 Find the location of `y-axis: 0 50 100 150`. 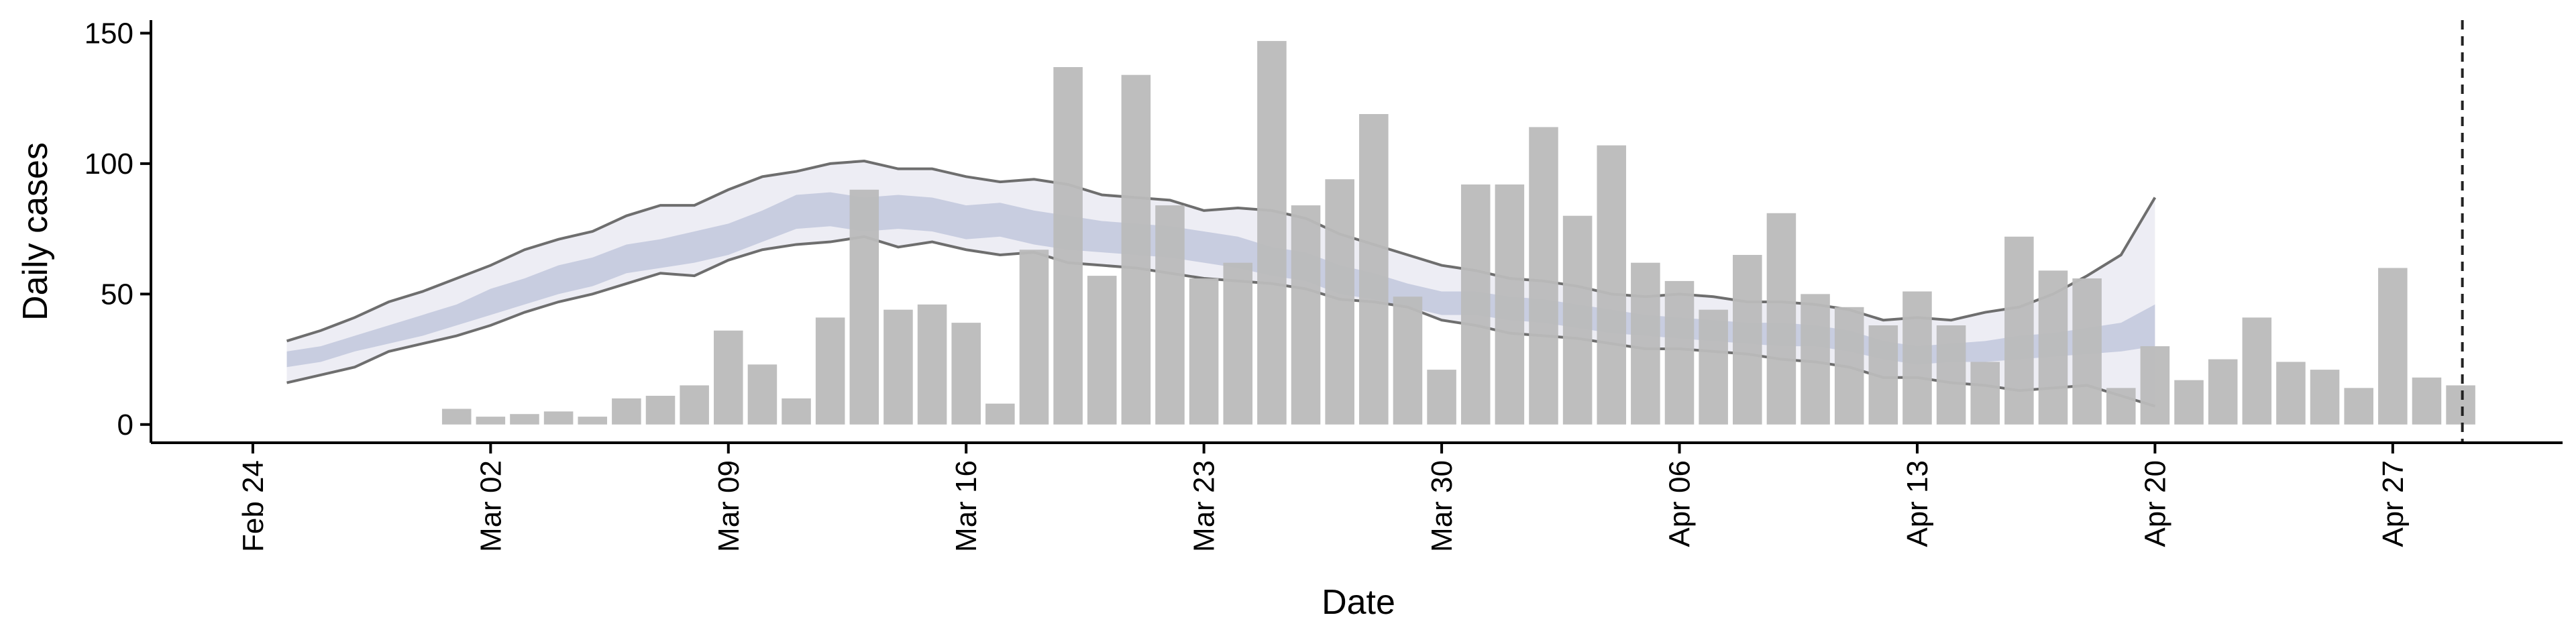

y-axis: 0 50 100 150 is located at coordinates (118, 230).